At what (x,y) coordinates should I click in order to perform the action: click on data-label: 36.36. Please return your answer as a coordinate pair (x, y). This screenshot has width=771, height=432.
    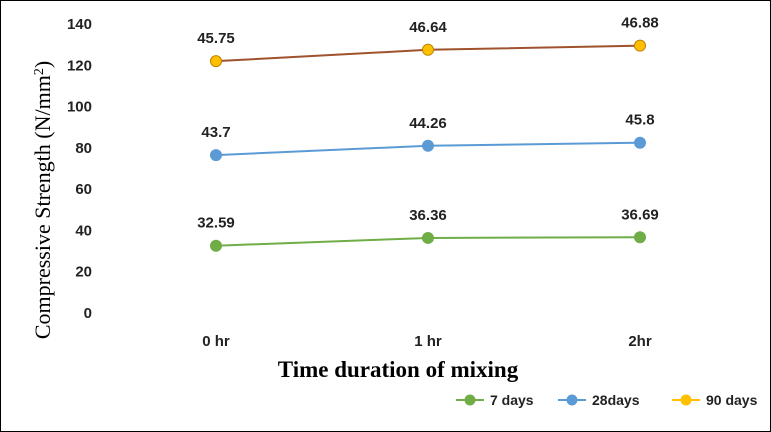
    Looking at the image, I should click on (428, 215).